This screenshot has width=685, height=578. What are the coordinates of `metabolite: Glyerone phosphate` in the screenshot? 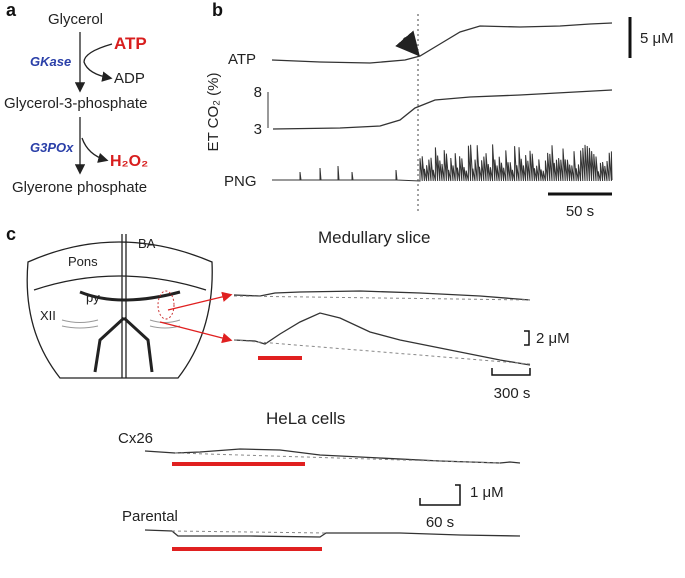 It's located at (79, 187).